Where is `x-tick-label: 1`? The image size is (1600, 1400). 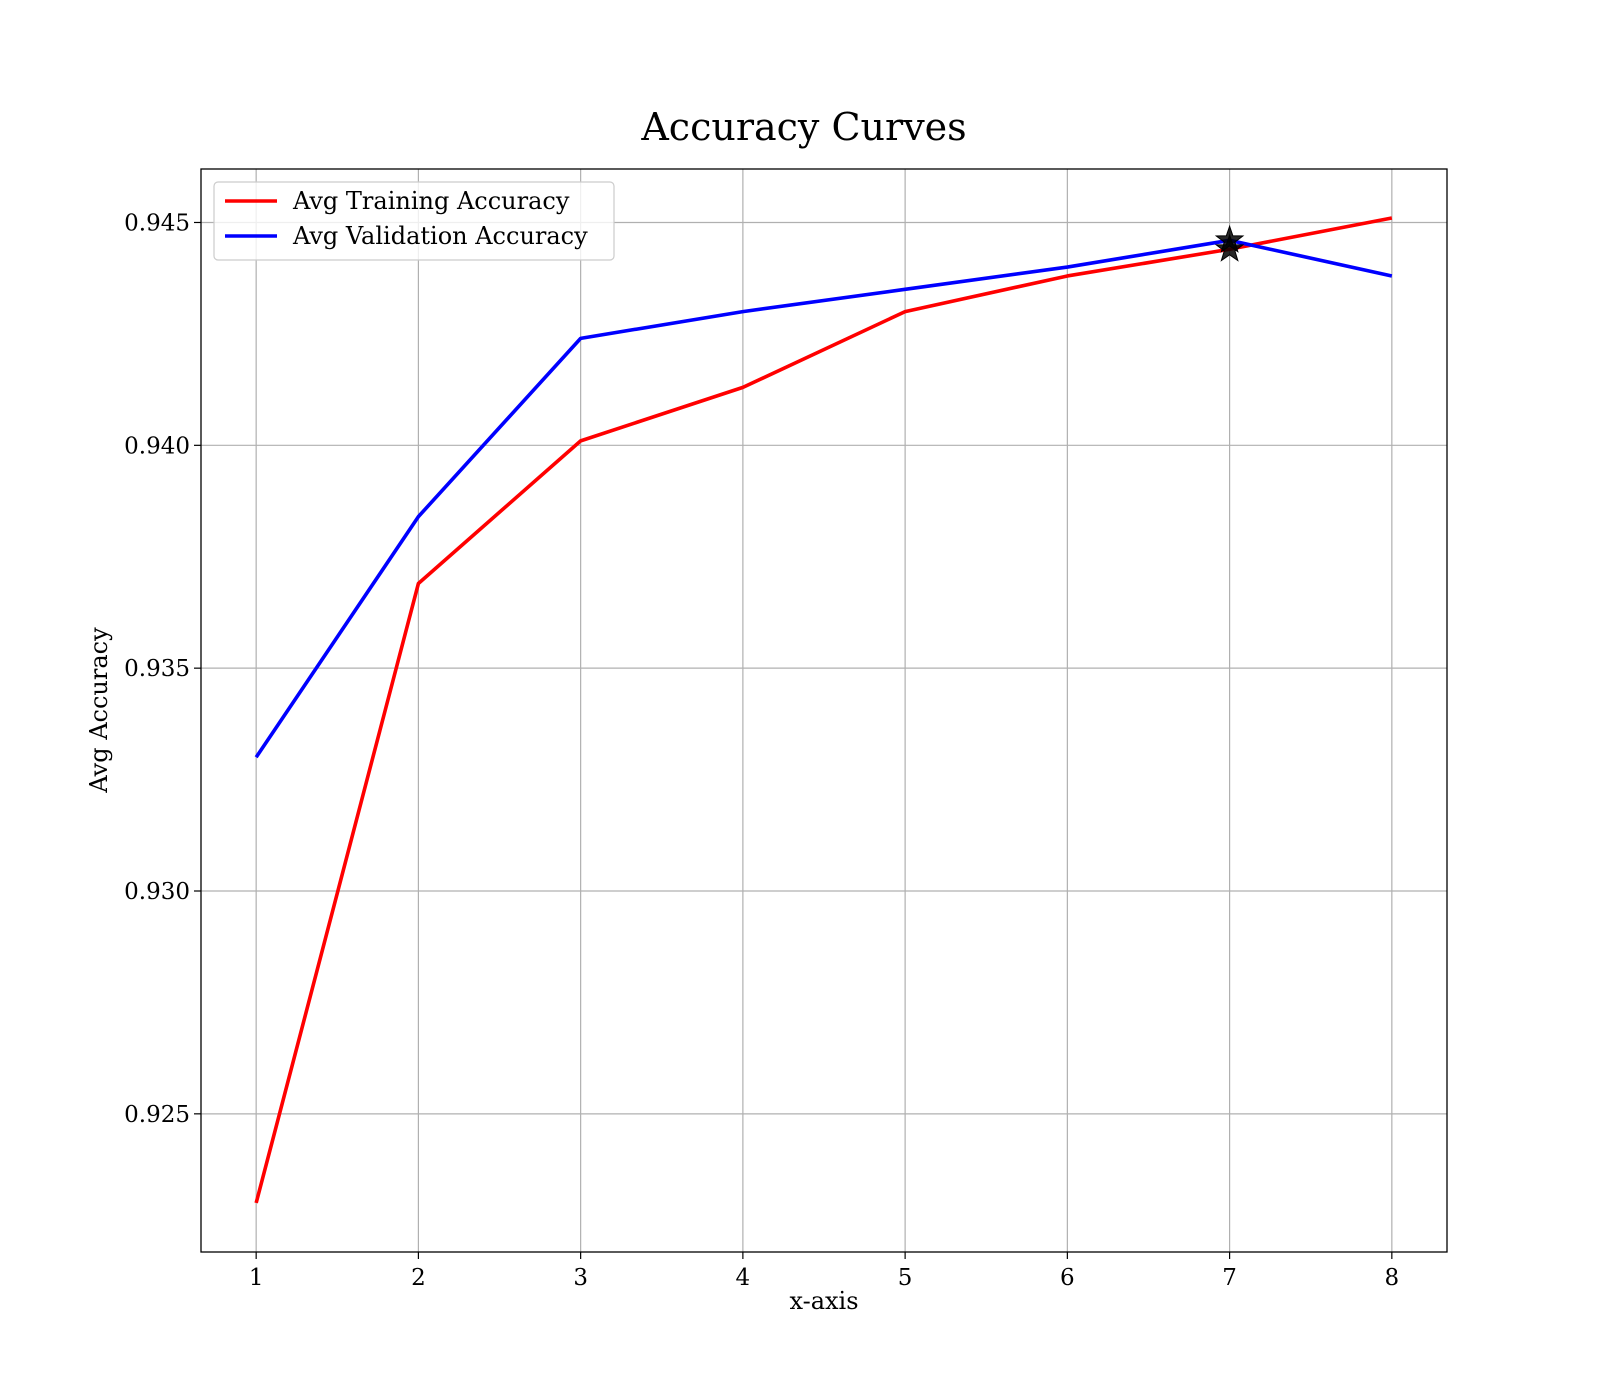 x-tick-label: 1 is located at coordinates (256, 1278).